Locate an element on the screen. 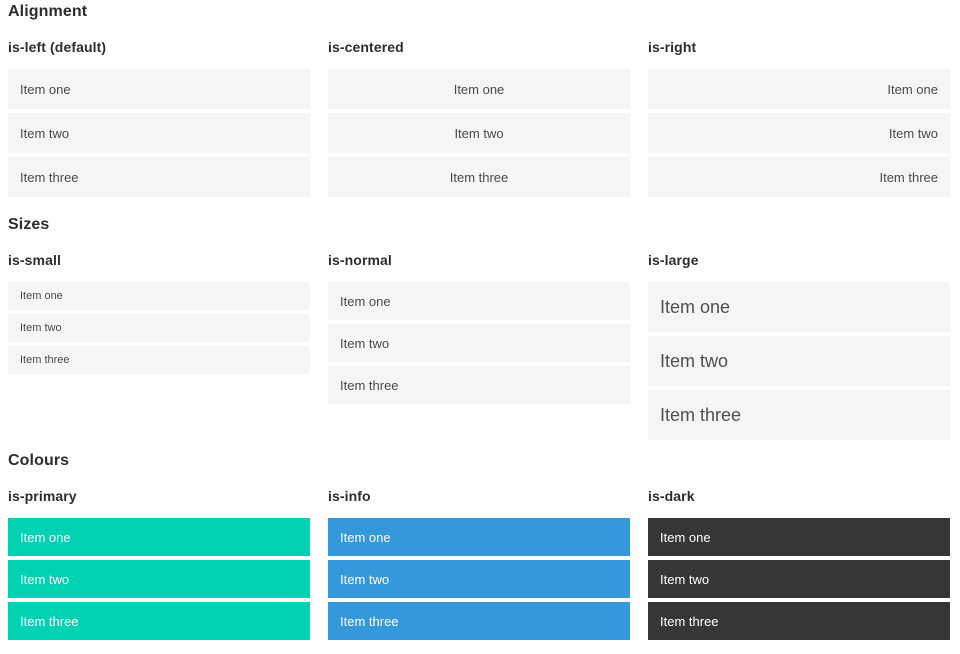  list-normal: Item one Item two Item three is located at coordinates (479, 343).